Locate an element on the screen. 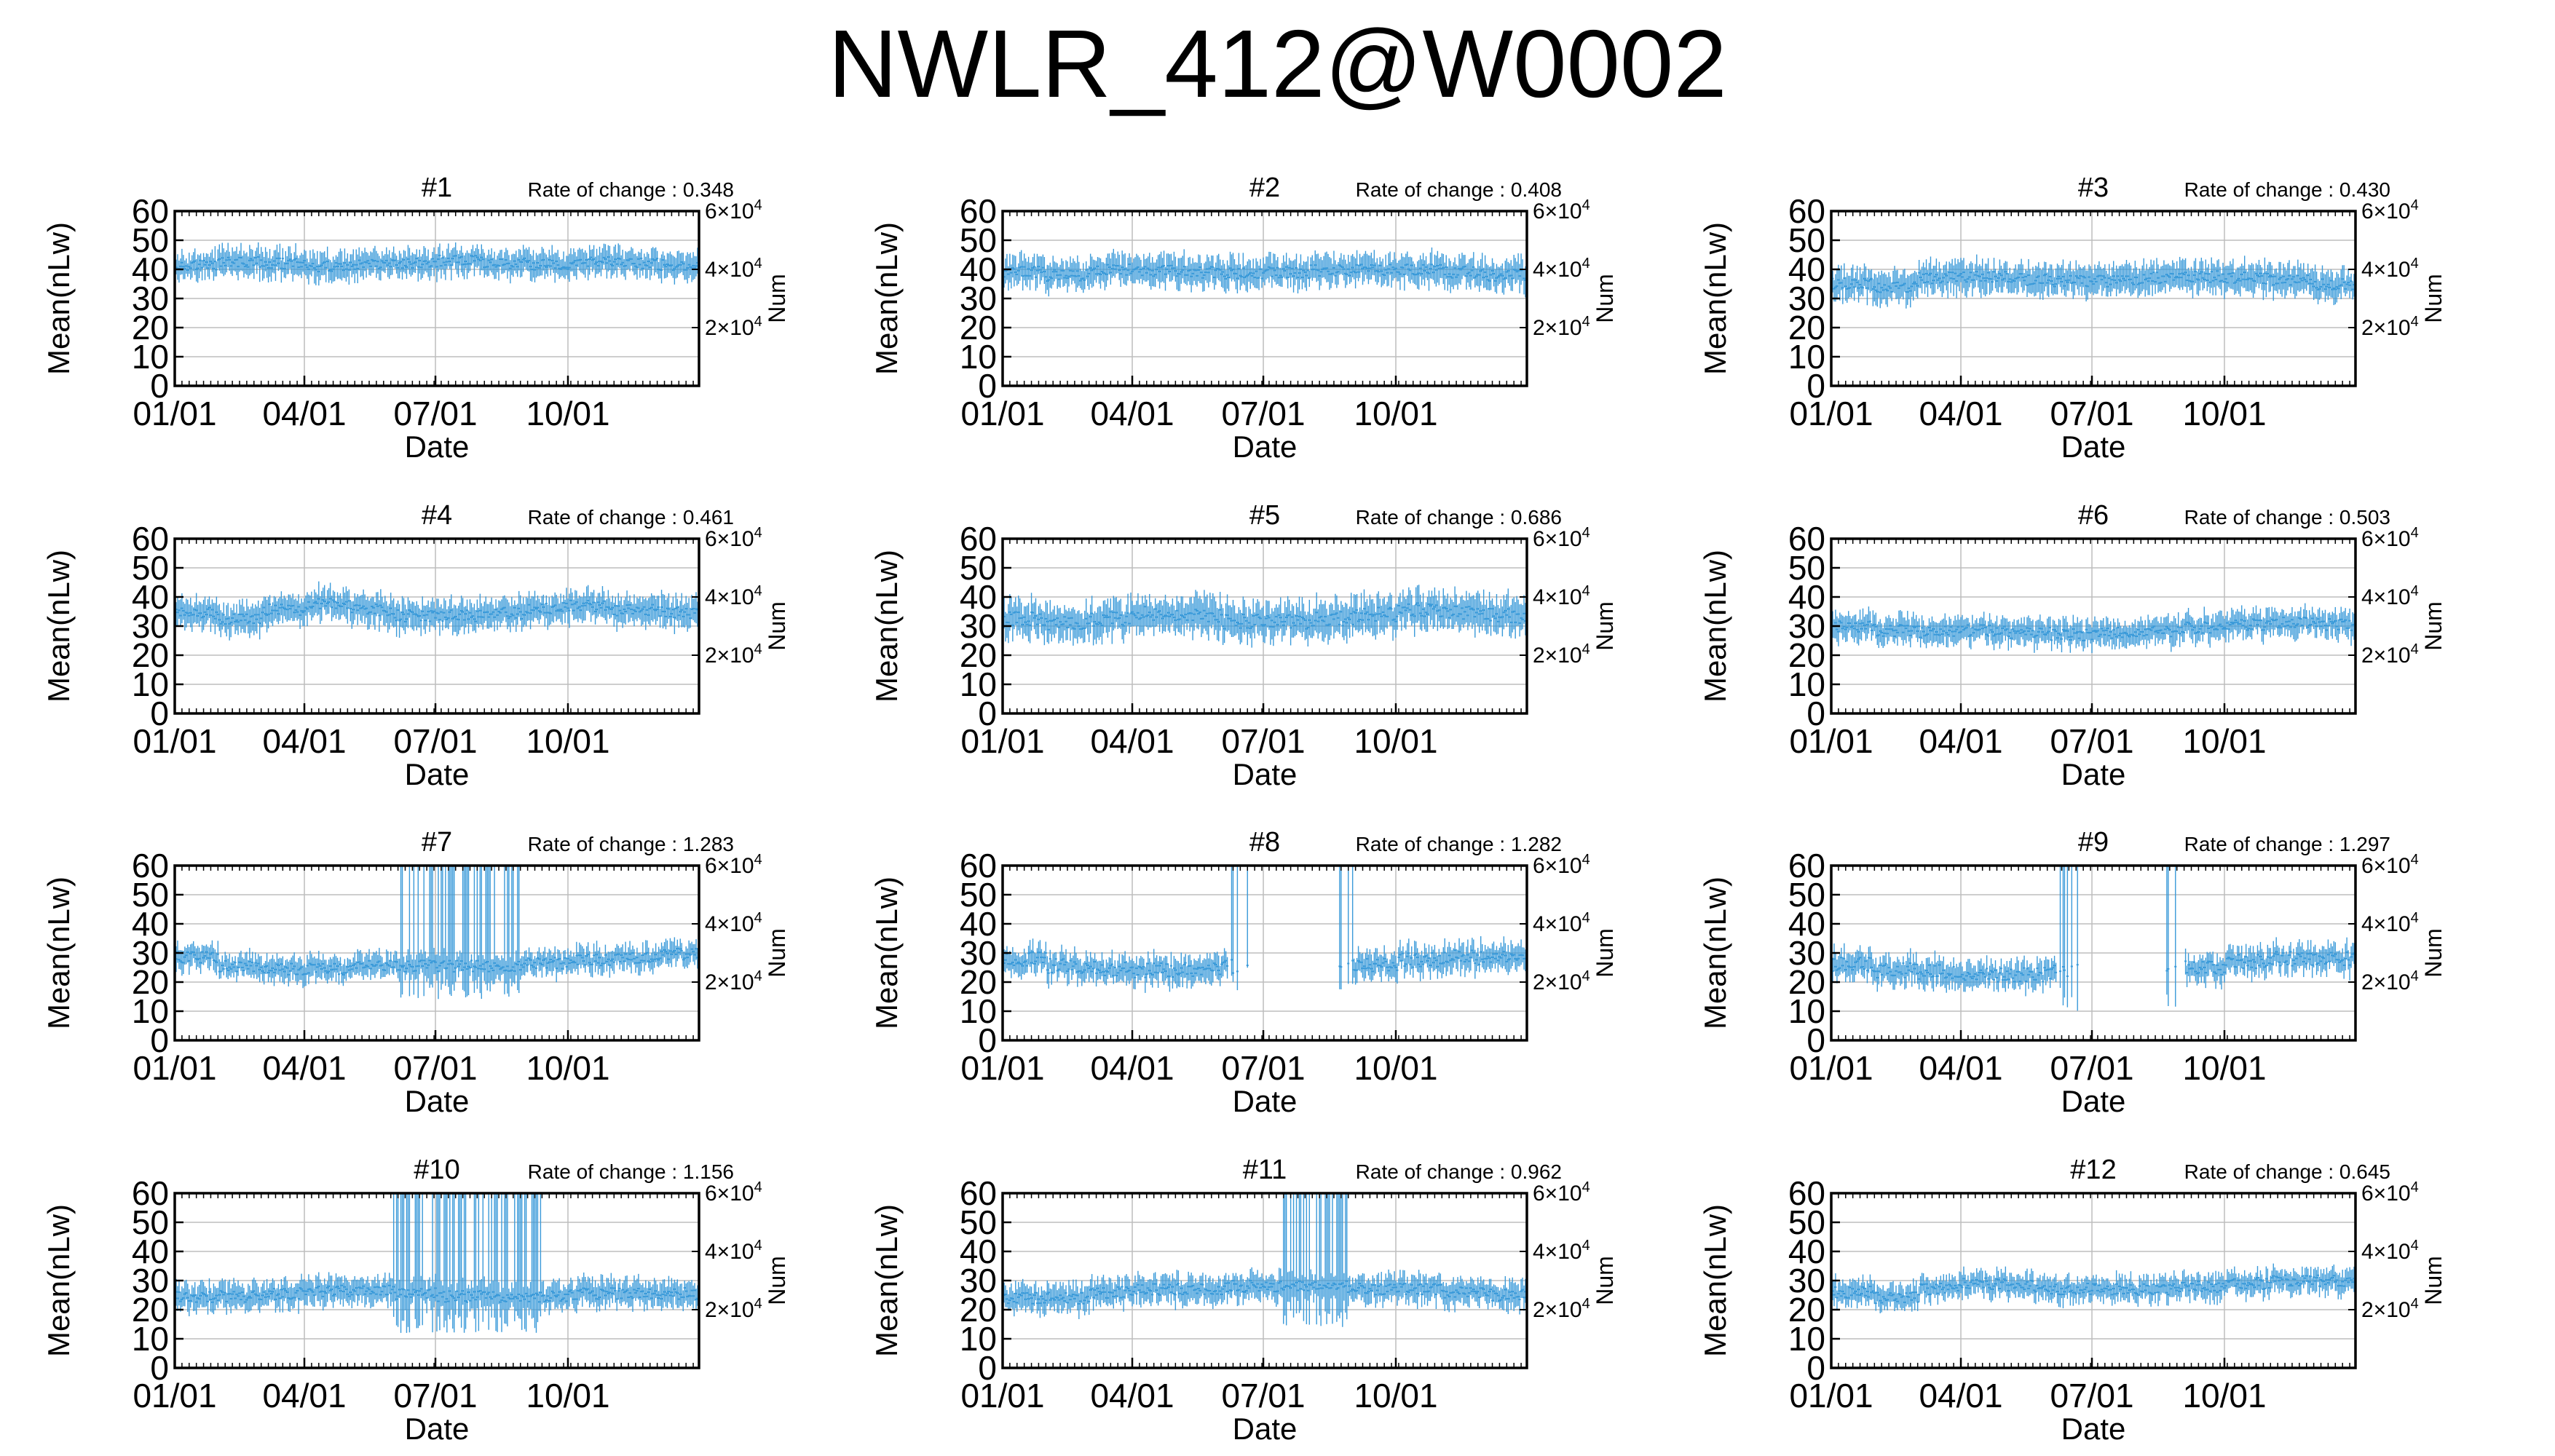 The height and width of the screenshot is (1456, 2555). rate-of-change-label: Rate of change : 0.430 is located at coordinates (2287, 189).